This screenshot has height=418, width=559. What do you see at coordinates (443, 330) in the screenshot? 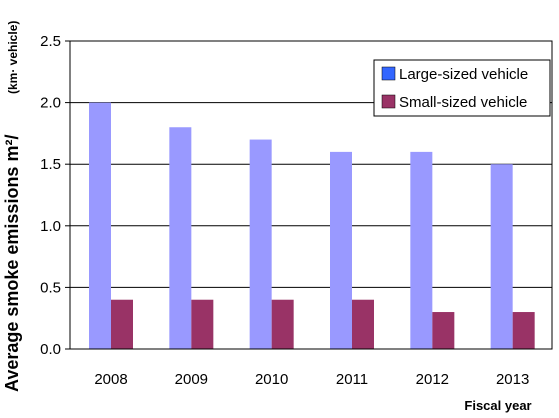
I see `bar-small-2012` at bounding box center [443, 330].